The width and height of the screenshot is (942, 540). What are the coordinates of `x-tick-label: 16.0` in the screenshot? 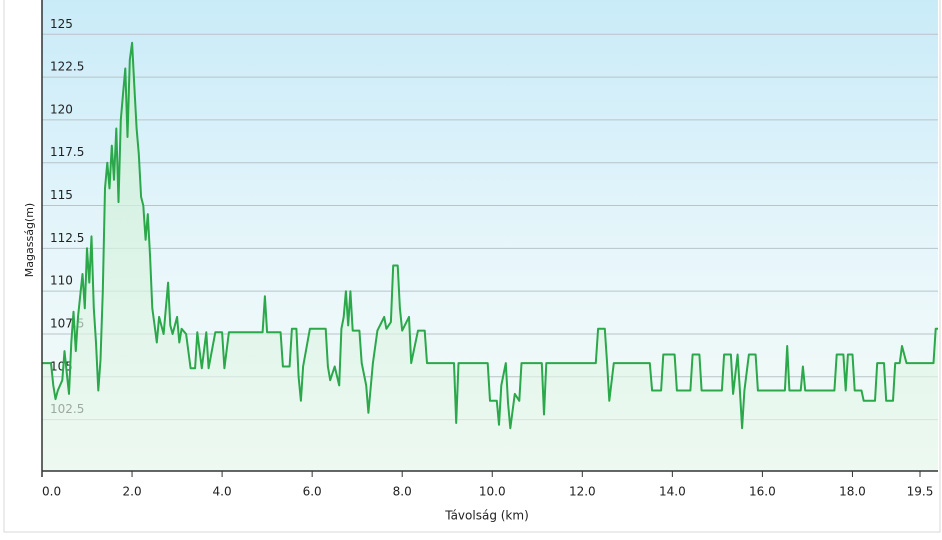 It's located at (762, 492).